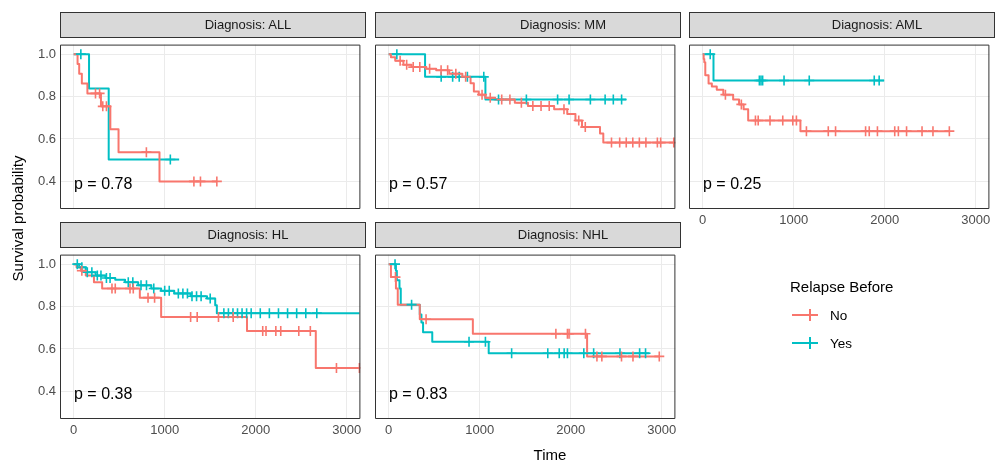  What do you see at coordinates (842, 25) in the screenshot?
I see `chart-title: Diagnosis: AML` at bounding box center [842, 25].